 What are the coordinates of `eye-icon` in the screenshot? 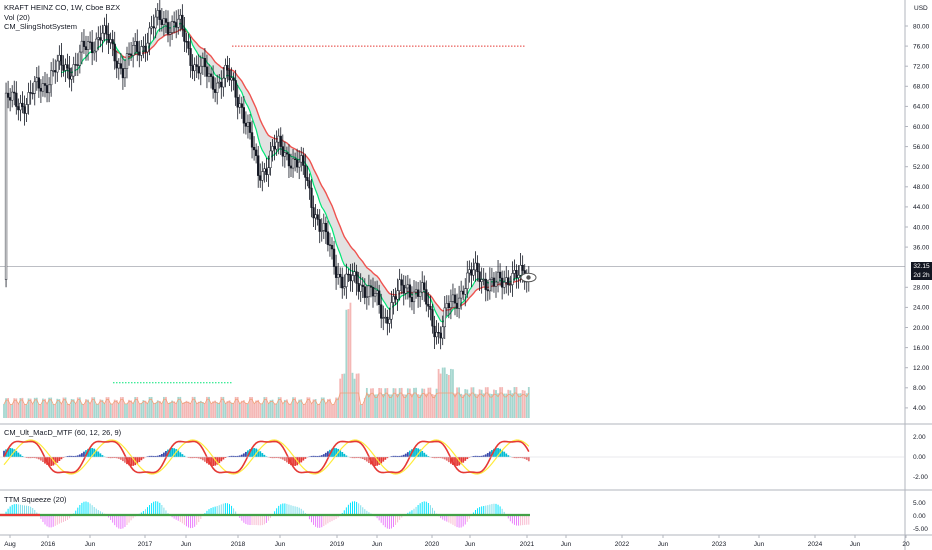 It's located at (528, 277).